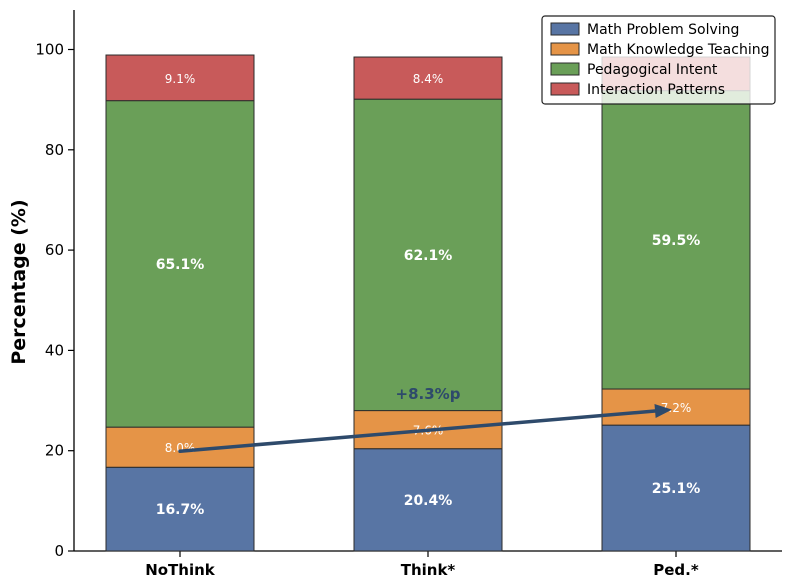  I want to click on data-label: 20.4%, so click(428, 501).